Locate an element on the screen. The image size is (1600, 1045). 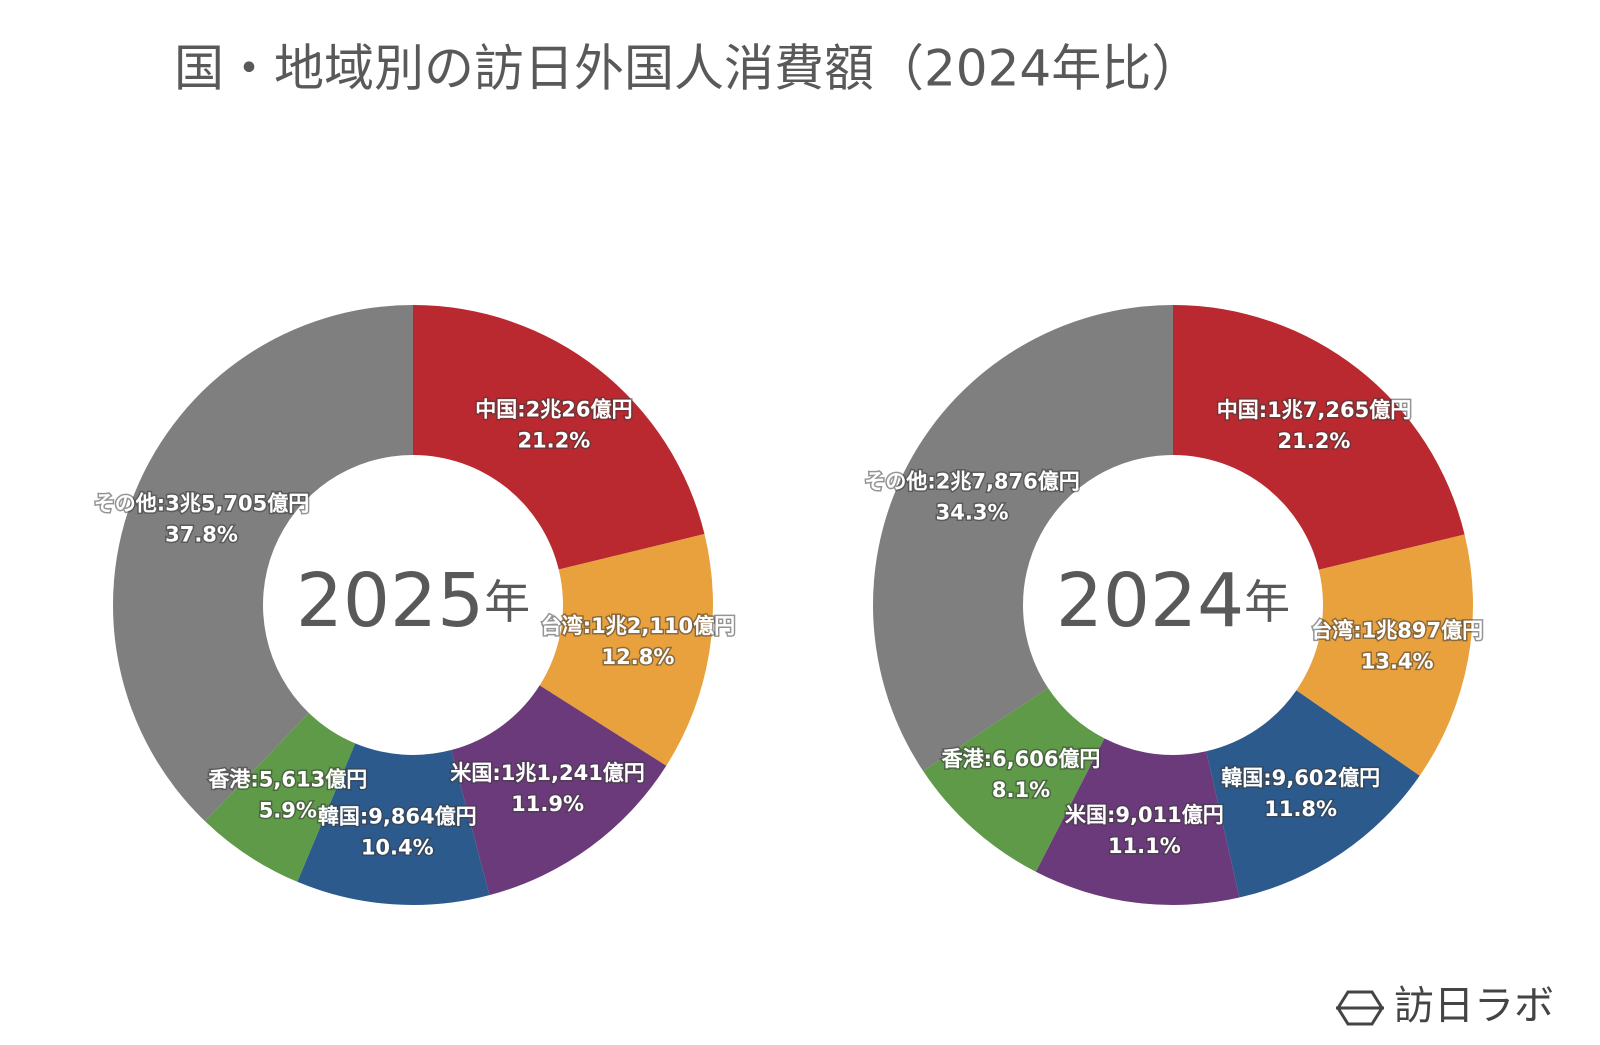
slice-value-label: 11.1% is located at coordinates (1144, 846).